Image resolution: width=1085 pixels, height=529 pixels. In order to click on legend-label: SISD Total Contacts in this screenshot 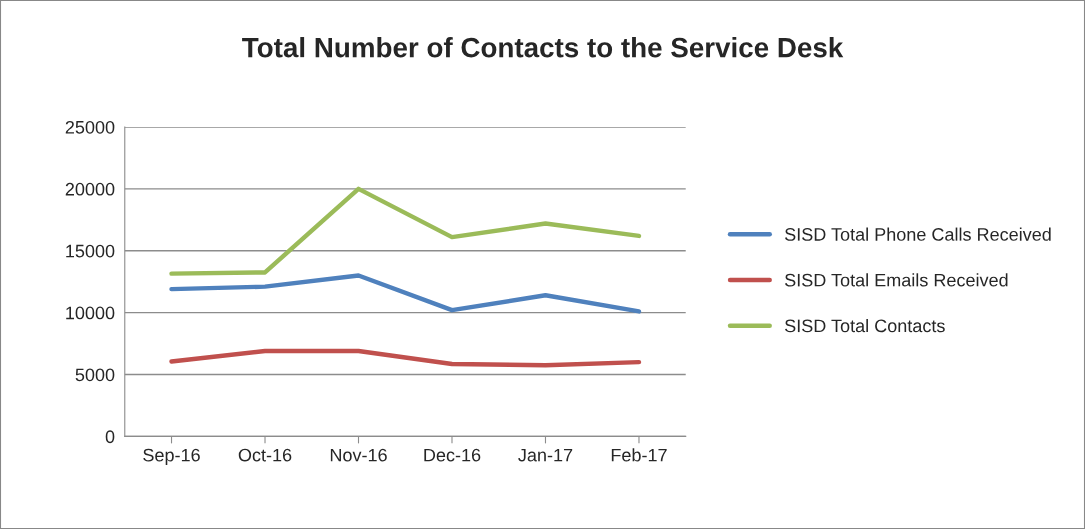, I will do `click(865, 326)`.